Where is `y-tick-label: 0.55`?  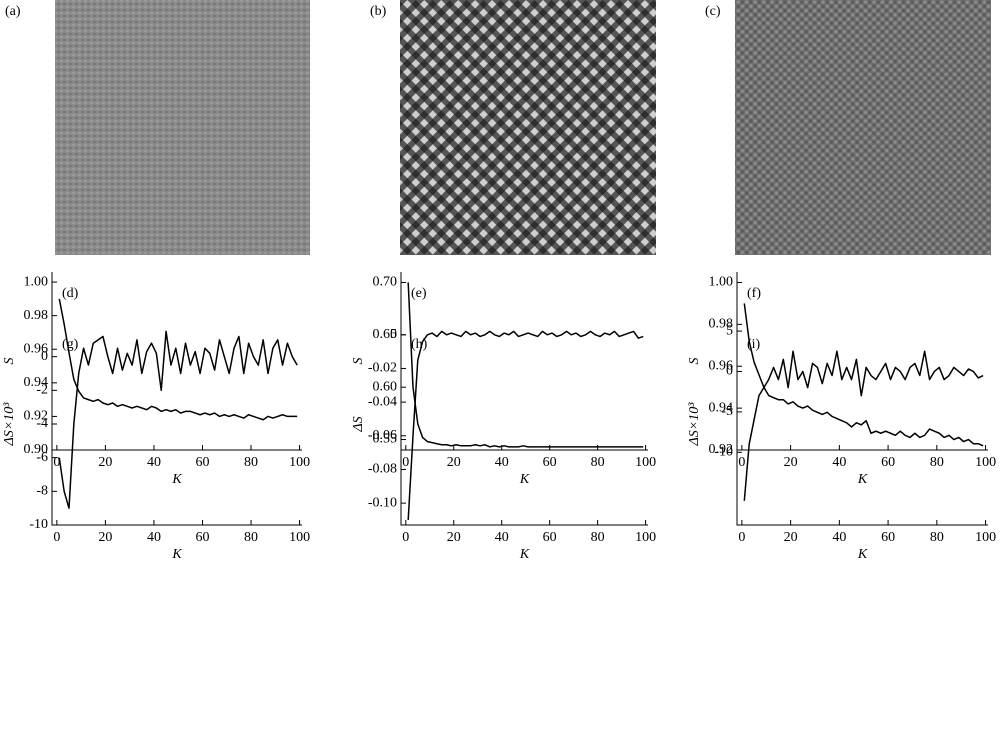
y-tick-label: 0.55 is located at coordinates (385, 439).